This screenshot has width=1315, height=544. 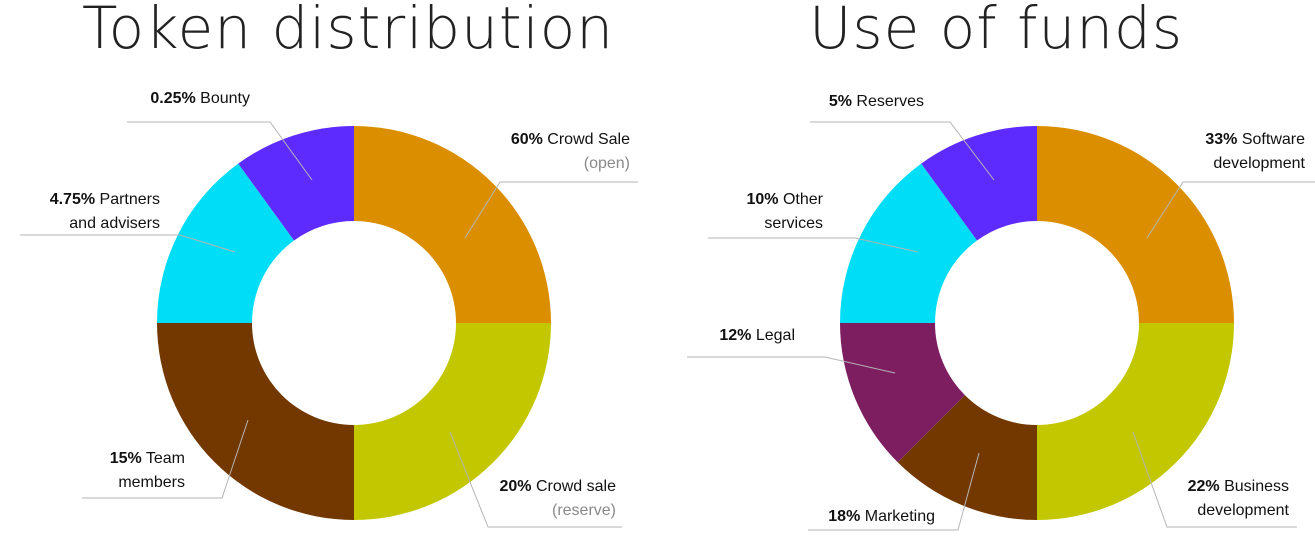 I want to click on label-team-members: 15% Team members, so click(x=147, y=470).